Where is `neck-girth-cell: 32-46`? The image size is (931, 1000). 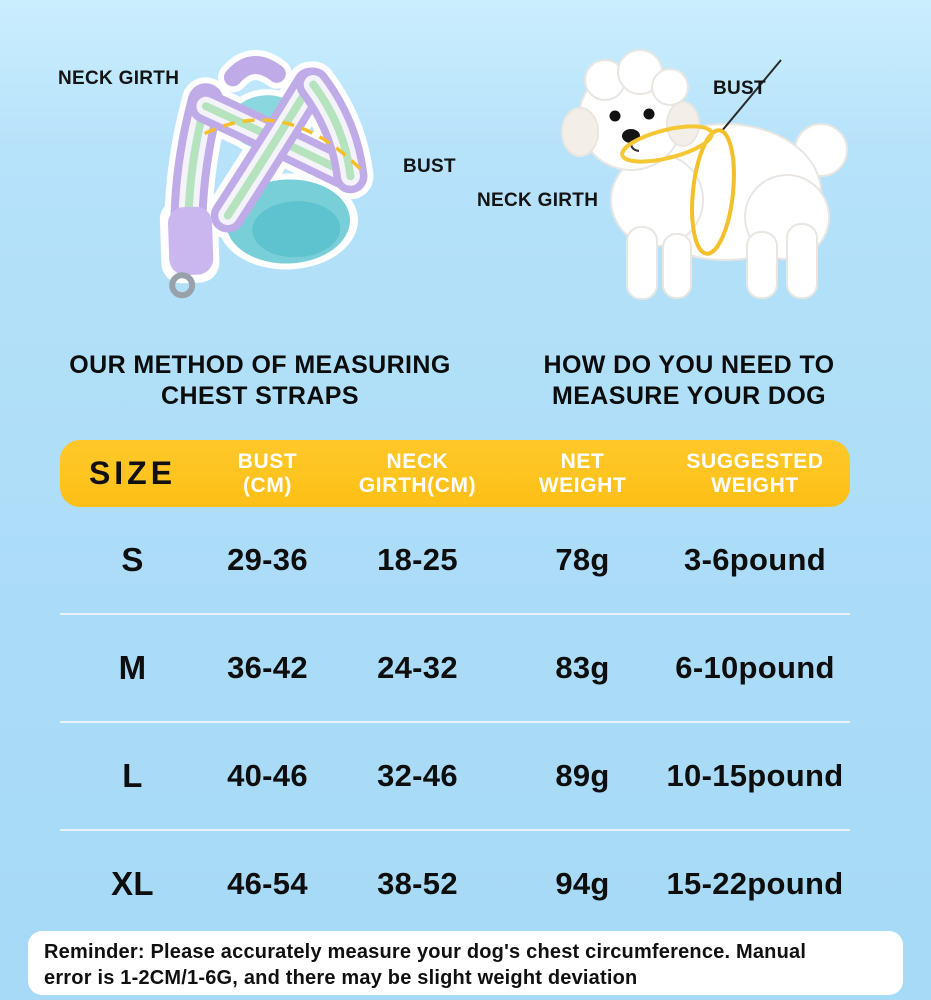
neck-girth-cell: 32-46 is located at coordinates (417, 775).